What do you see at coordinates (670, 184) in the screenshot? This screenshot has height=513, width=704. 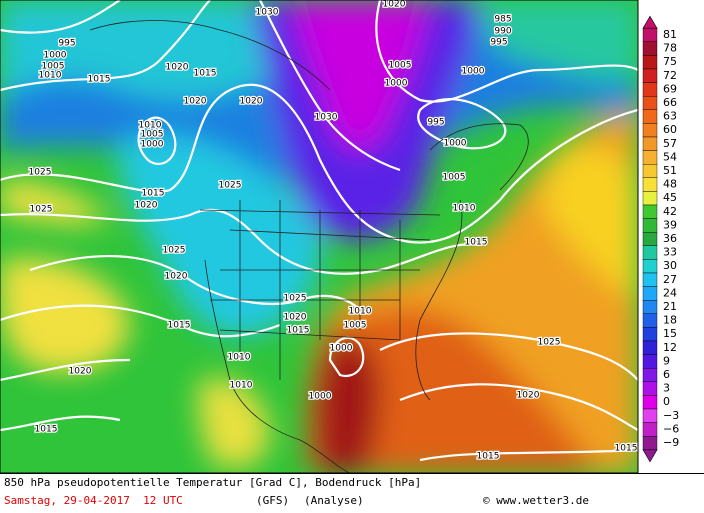 I see `colorbar-label: 48` at bounding box center [670, 184].